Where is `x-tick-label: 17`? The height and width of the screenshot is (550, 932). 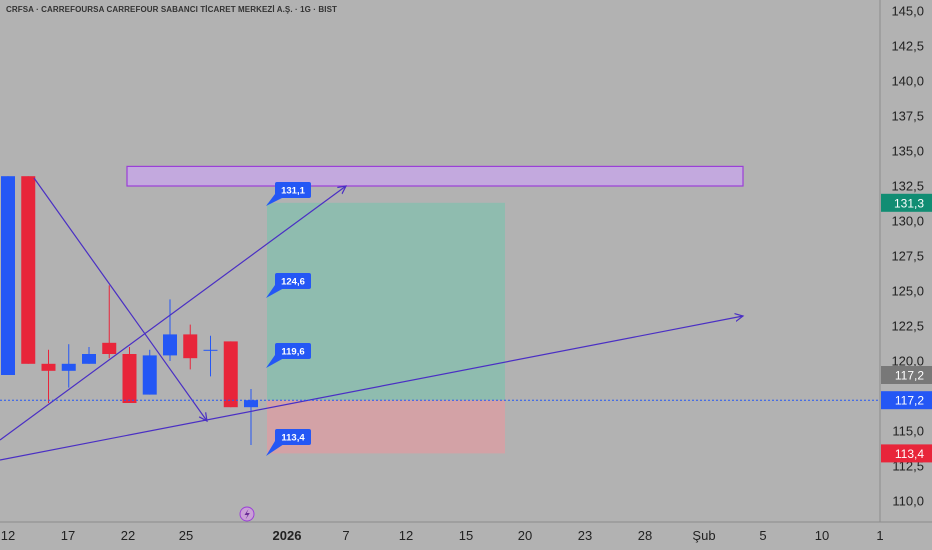 x-tick-label: 17 is located at coordinates (68, 535).